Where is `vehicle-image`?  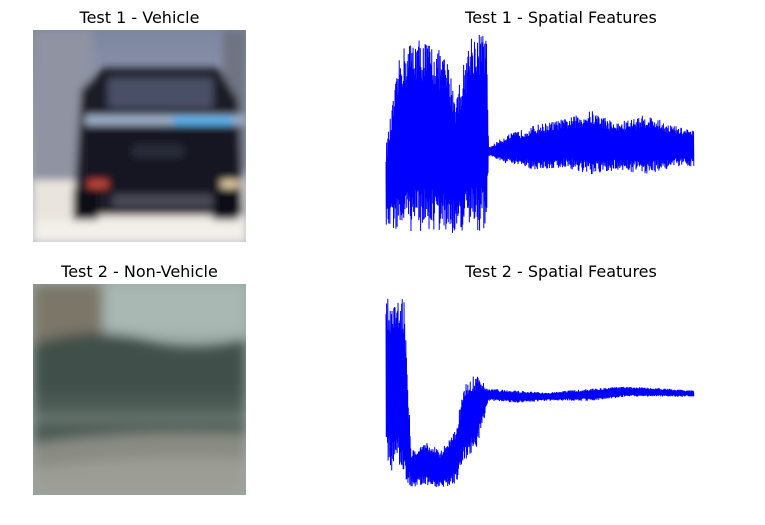
vehicle-image is located at coordinates (139, 136).